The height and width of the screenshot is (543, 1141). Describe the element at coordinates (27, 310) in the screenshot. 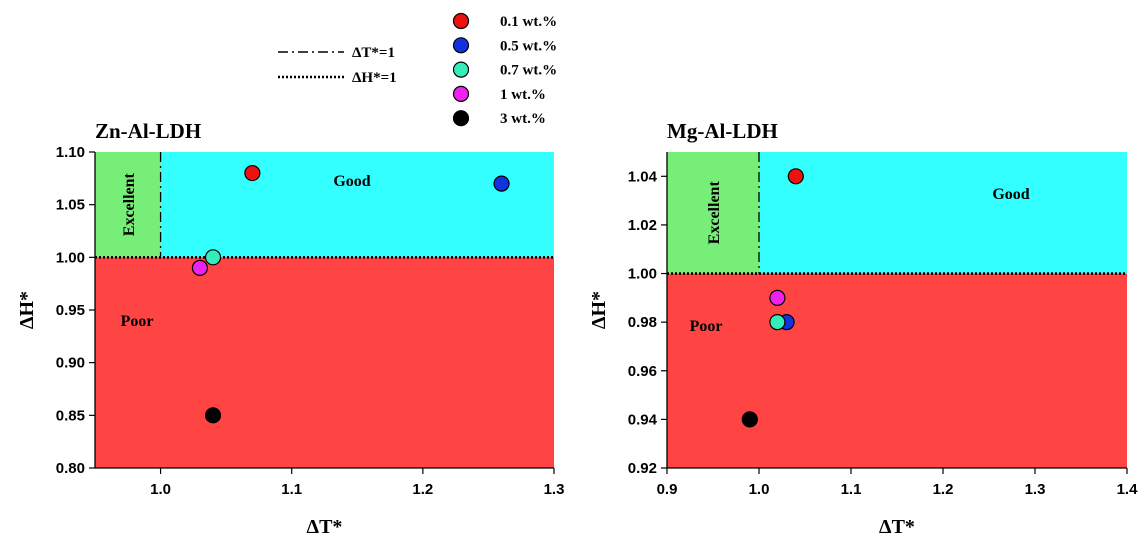

I see `p0-y-axis-label: ΔH*` at that location.